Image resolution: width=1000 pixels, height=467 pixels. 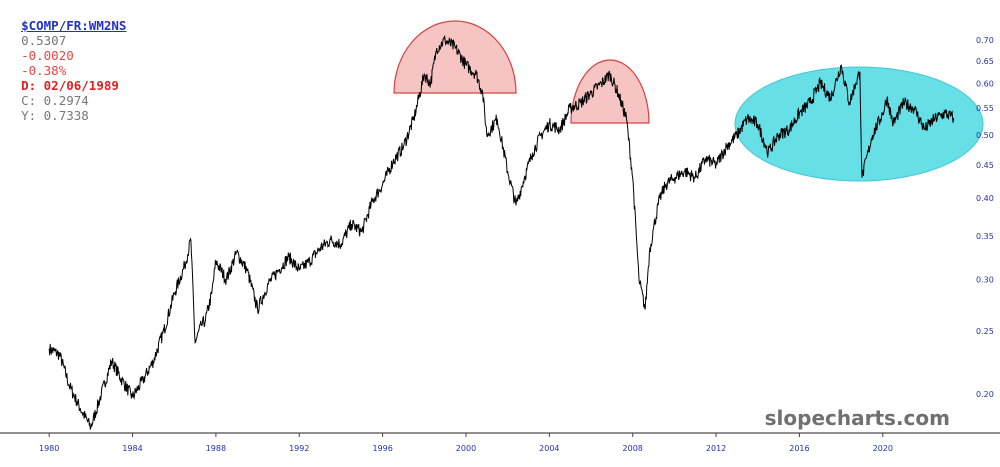 I want to click on y-tick-label: 0.50, so click(x=985, y=135).